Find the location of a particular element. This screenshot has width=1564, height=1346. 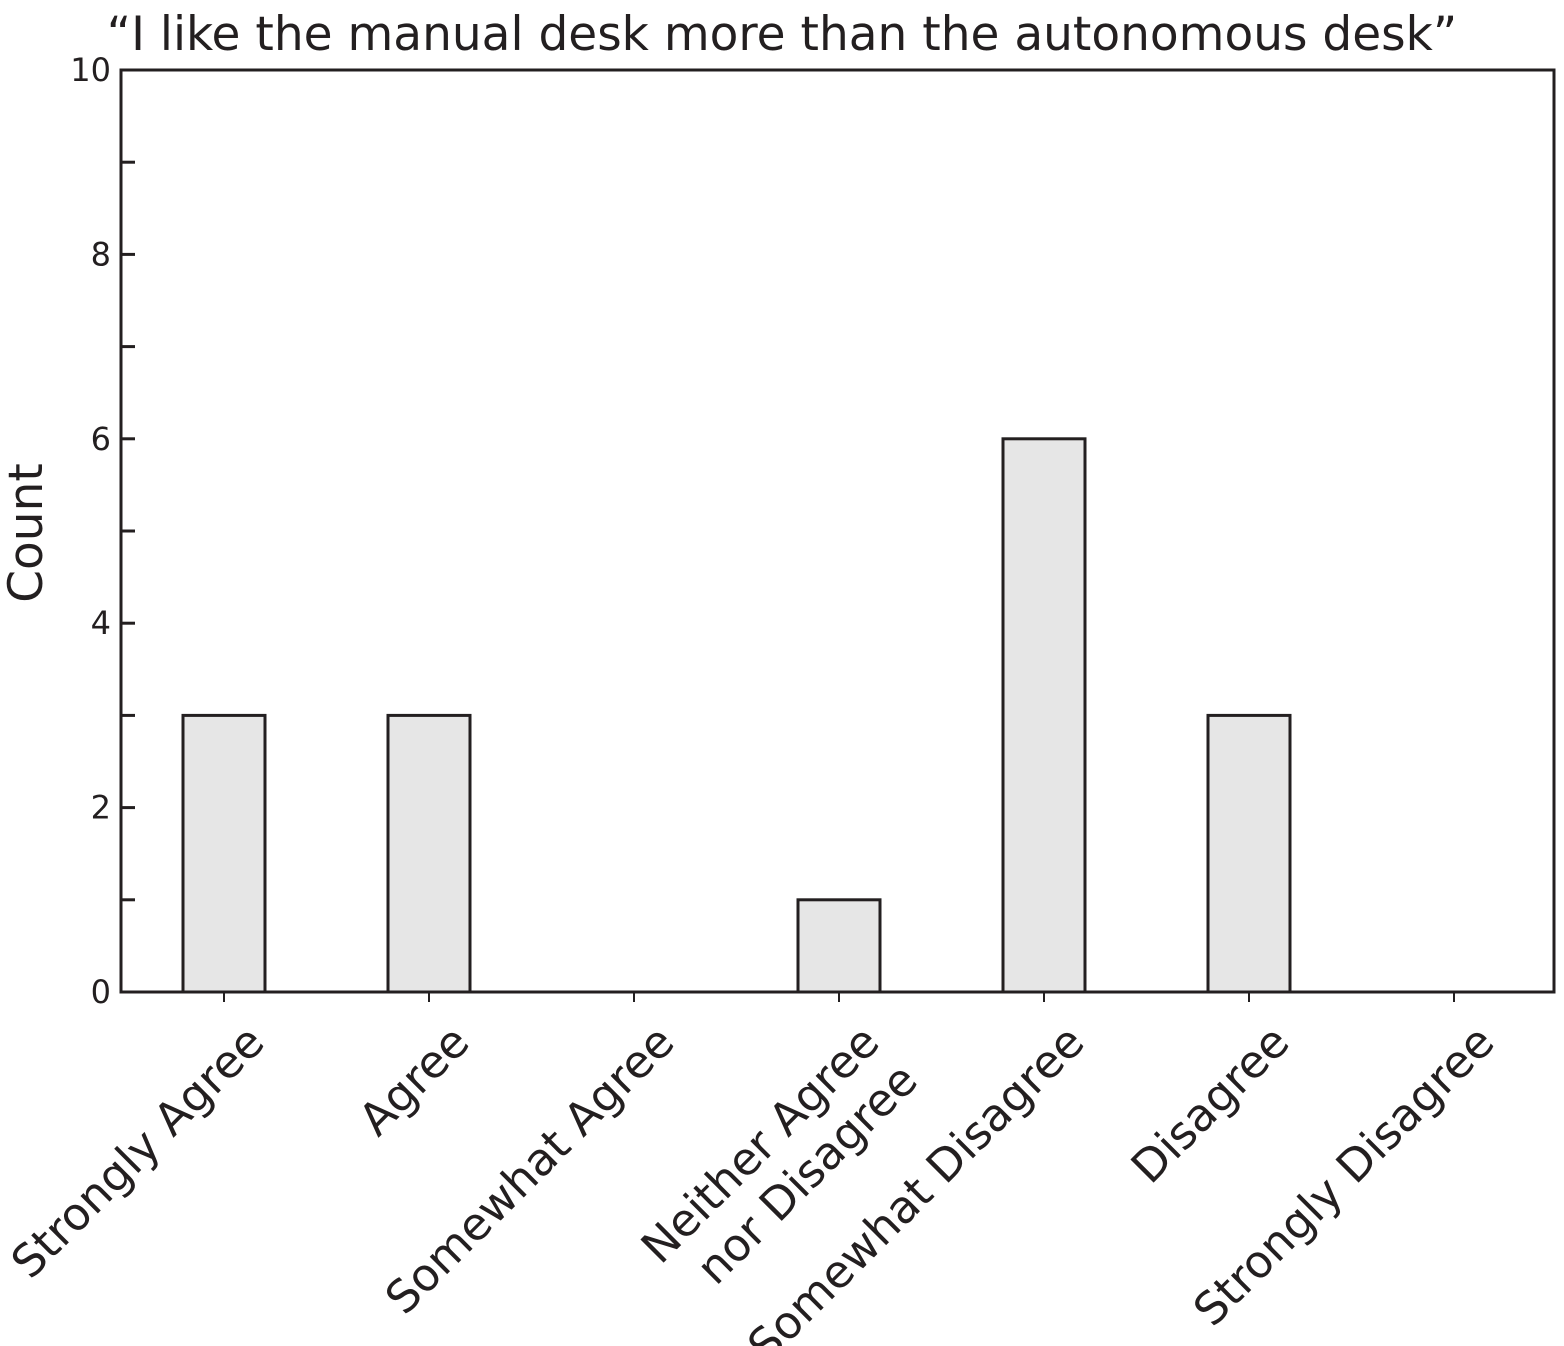

y-tick-label-0: 0 is located at coordinates (101, 992).